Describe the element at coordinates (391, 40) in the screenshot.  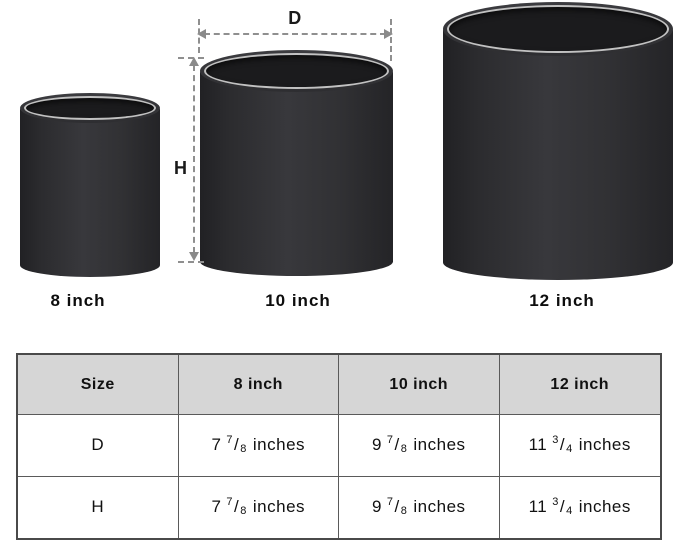
I see `diameter-guide-right` at that location.